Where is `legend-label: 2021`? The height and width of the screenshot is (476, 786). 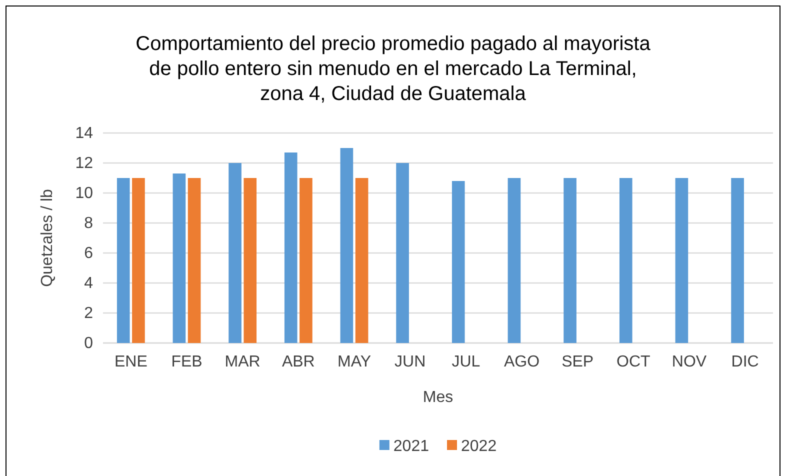
legend-label: 2021 is located at coordinates (411, 446).